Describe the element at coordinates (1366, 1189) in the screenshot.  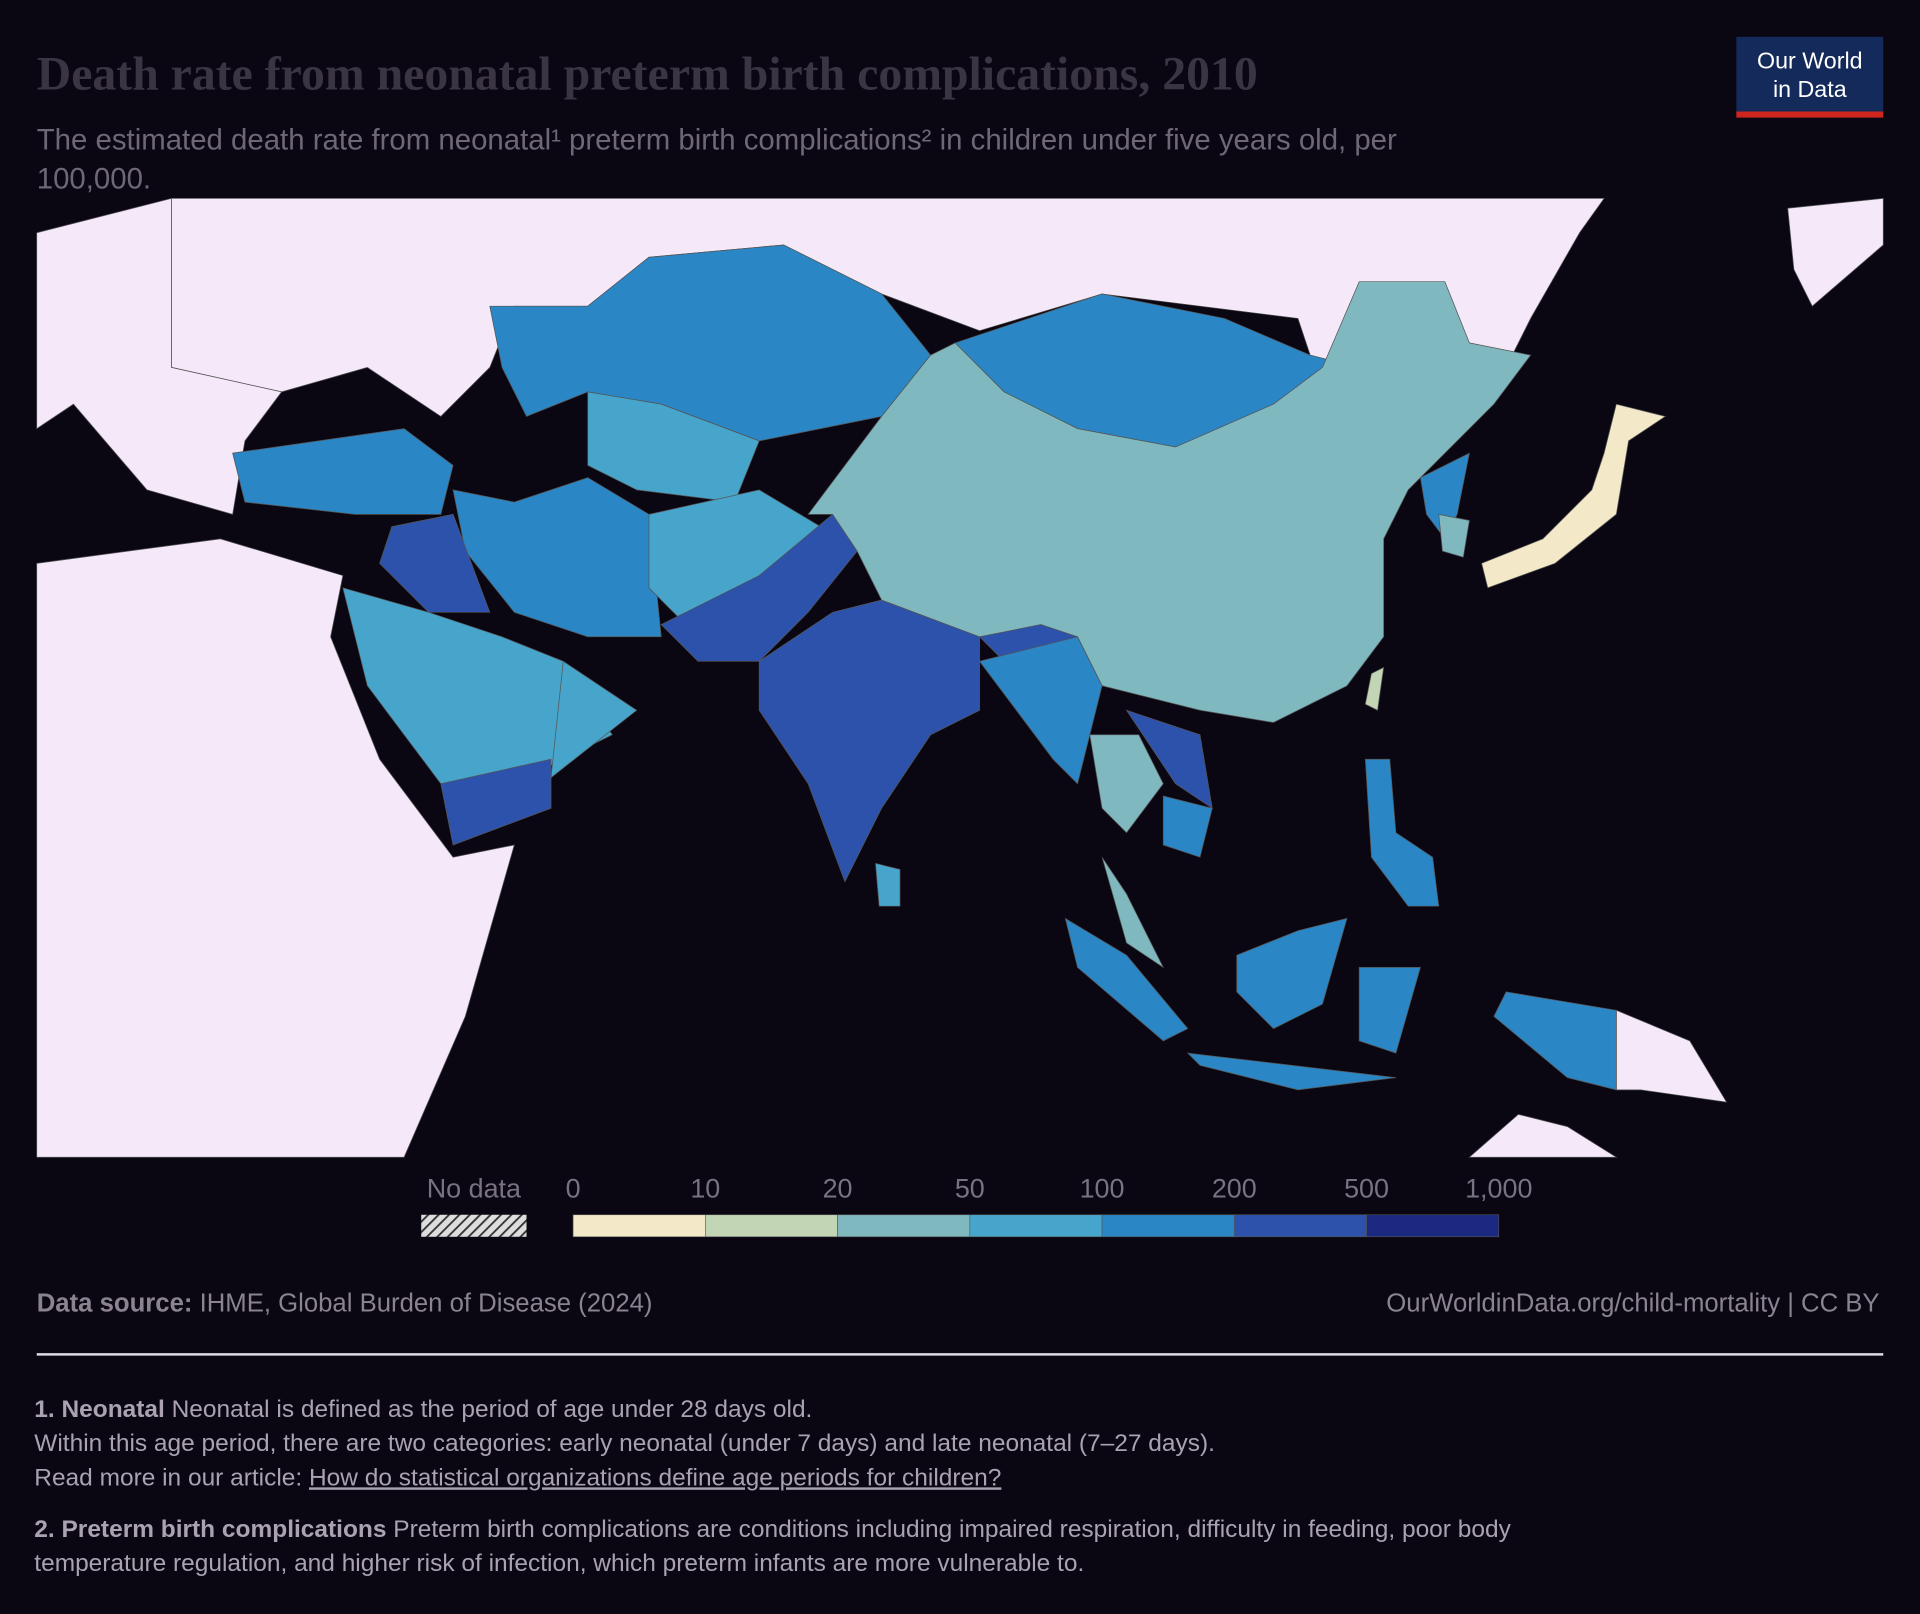
I see `legend-tick-label: 500` at that location.